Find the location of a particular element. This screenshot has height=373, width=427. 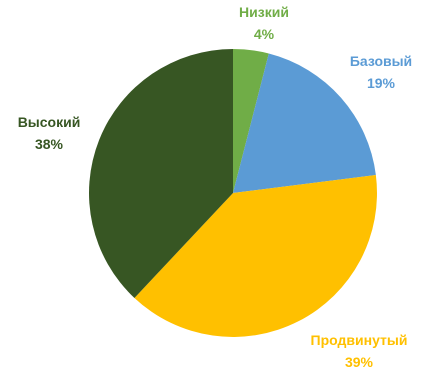

slice-value-label-3: 38% is located at coordinates (49, 144).